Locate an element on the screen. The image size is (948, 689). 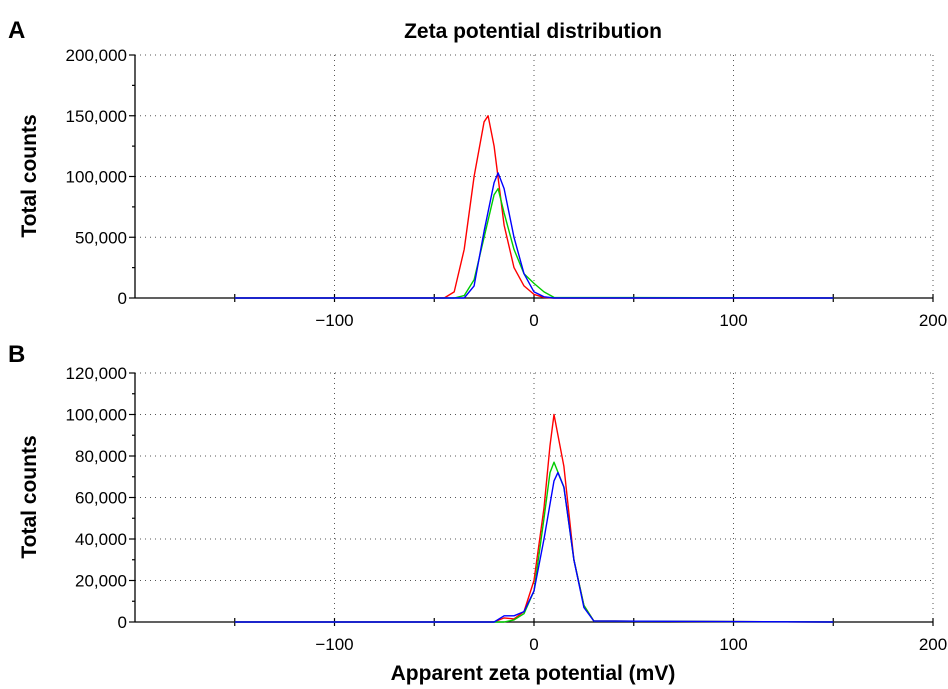
y-tick-label: 20,000 is located at coordinates (101, 581).